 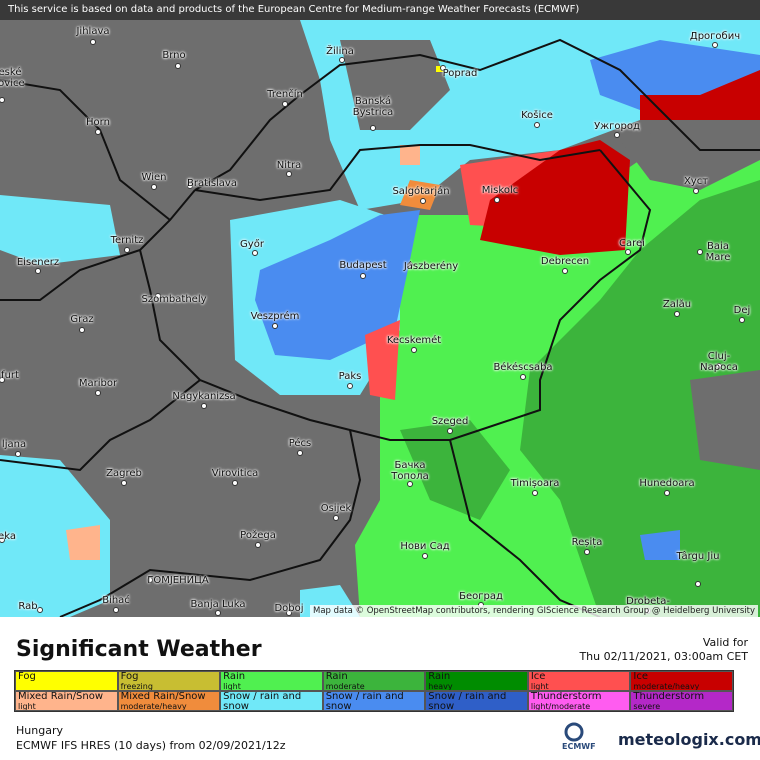 I want to click on rain-moderate-area, so click(x=455, y=470).